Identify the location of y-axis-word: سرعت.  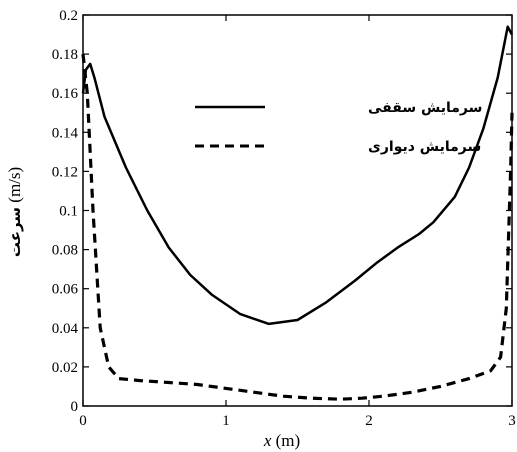
(15, 232).